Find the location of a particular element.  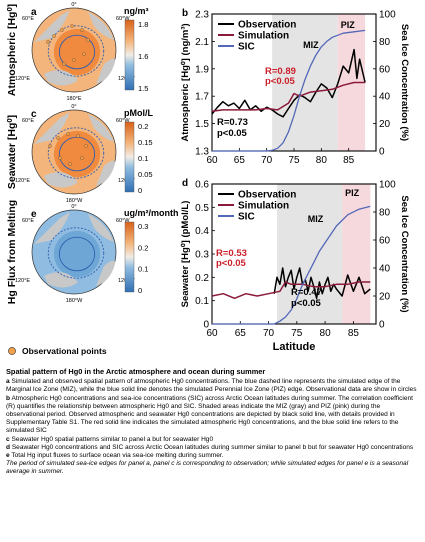

x-tick-label: 80 is located at coordinates (322, 160).